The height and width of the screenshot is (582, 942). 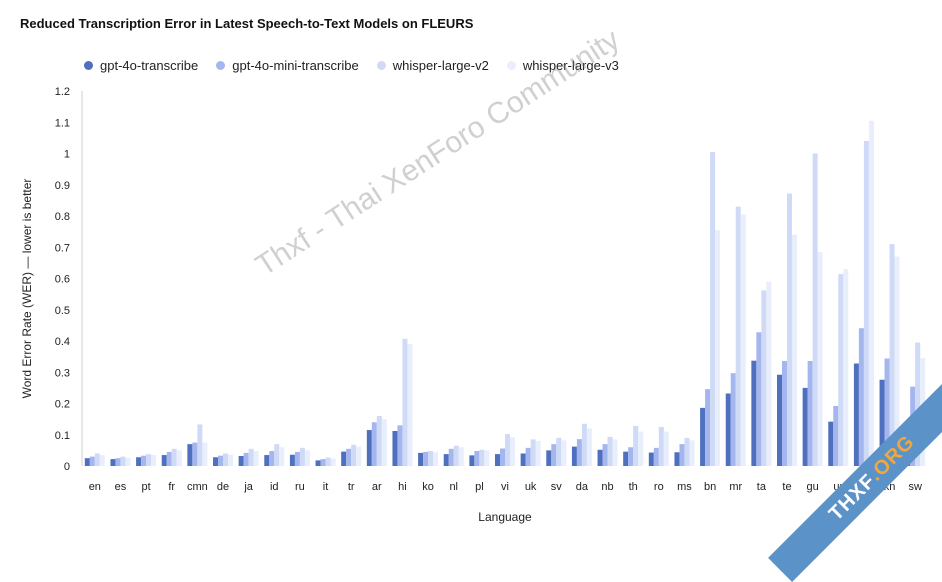 I want to click on bar-whisper-large-v2-bn, so click(x=713, y=308).